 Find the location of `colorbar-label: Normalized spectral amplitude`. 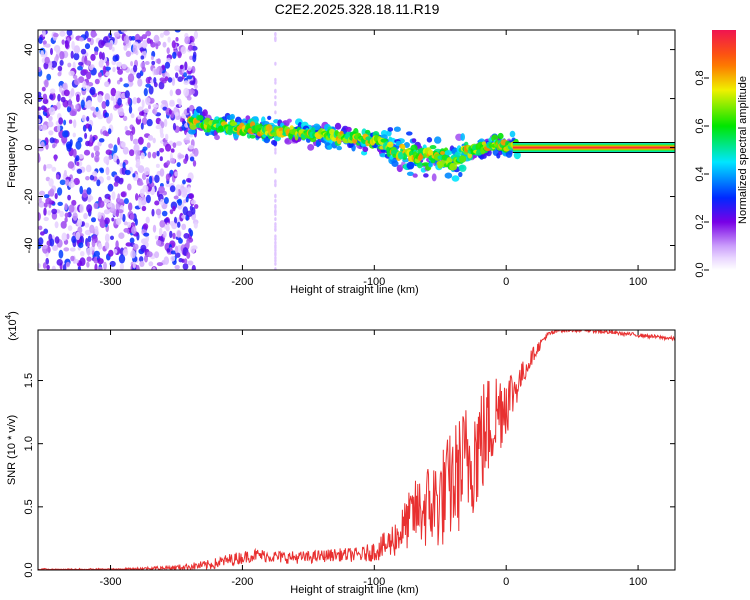

colorbar-label: Normalized spectral amplitude is located at coordinates (743, 150).